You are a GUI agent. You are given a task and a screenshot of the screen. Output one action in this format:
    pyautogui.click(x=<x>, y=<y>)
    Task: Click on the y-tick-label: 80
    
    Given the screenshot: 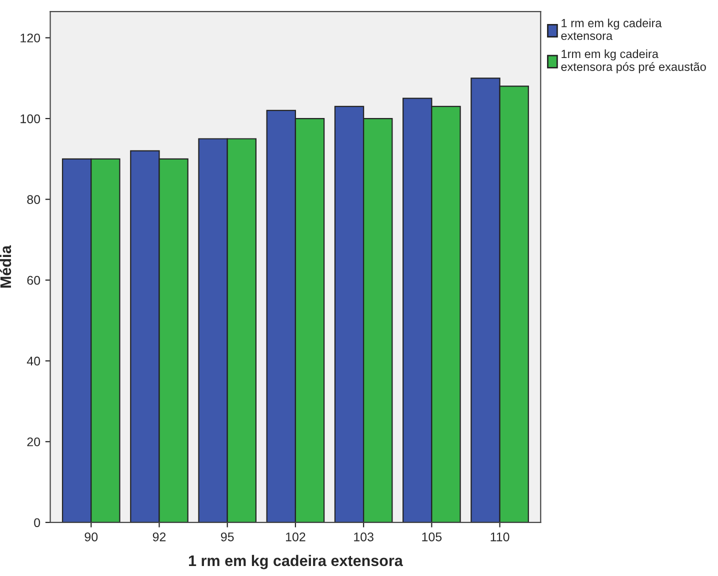 What is the action you would take?
    pyautogui.click(x=33, y=199)
    